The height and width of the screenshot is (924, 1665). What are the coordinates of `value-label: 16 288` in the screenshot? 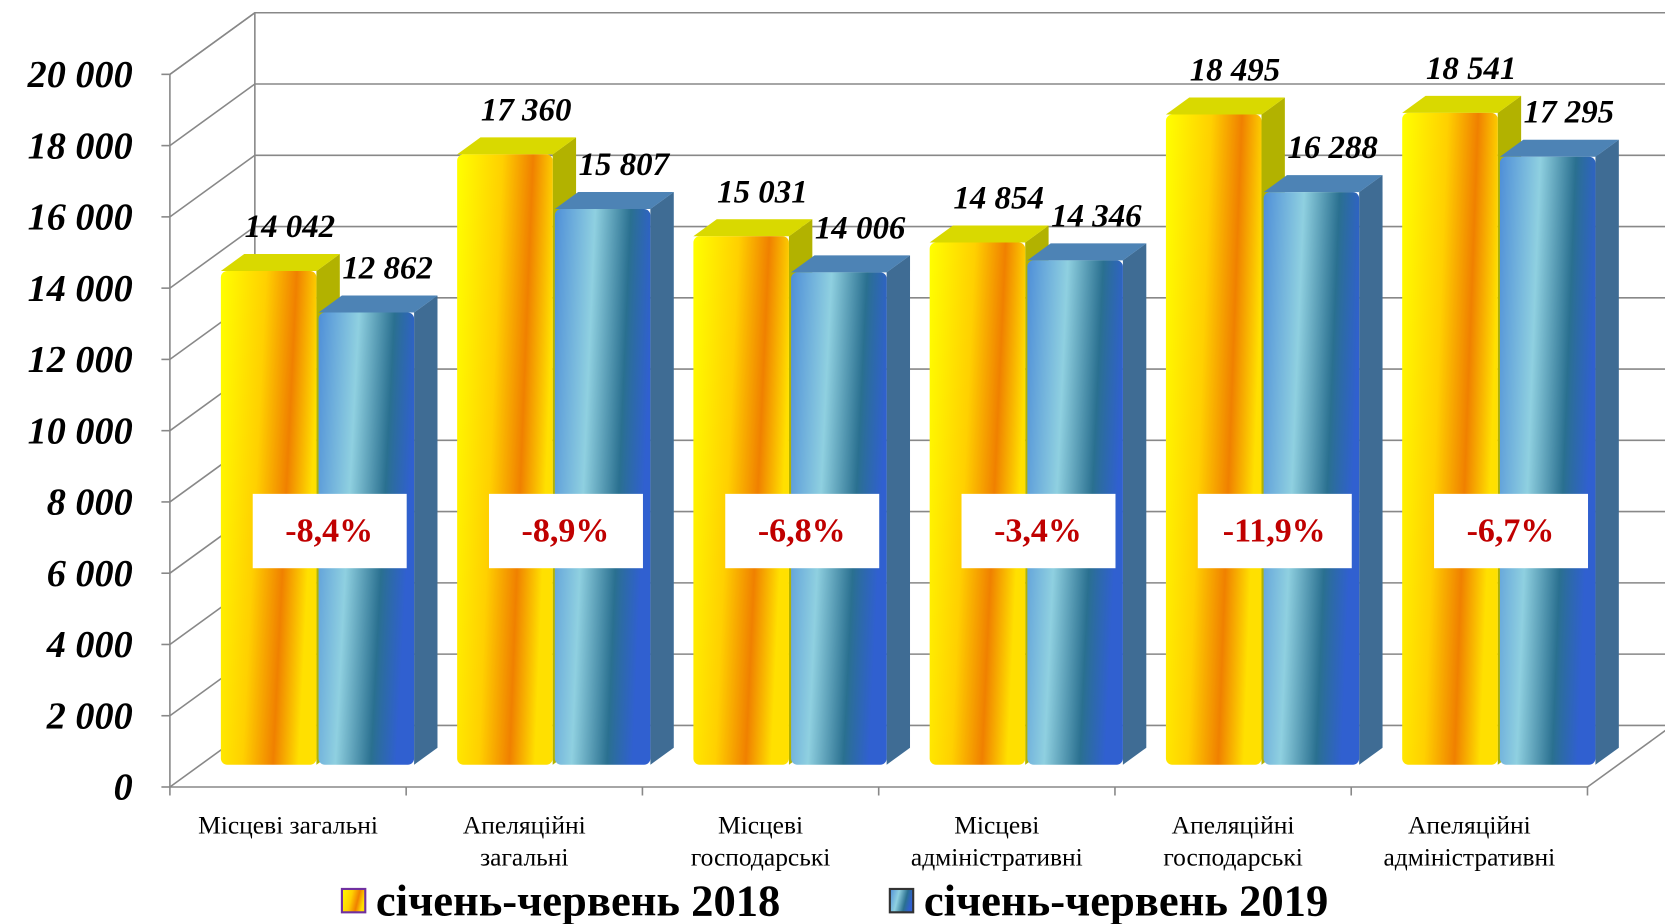 It's located at (1332, 148).